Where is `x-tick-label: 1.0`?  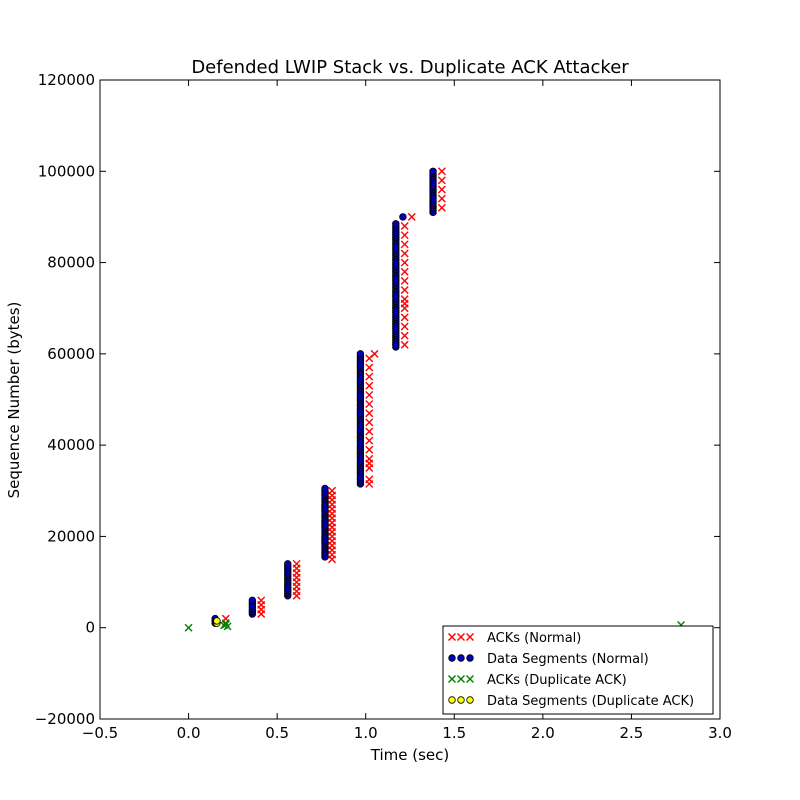
x-tick-label: 1.0 is located at coordinates (366, 733).